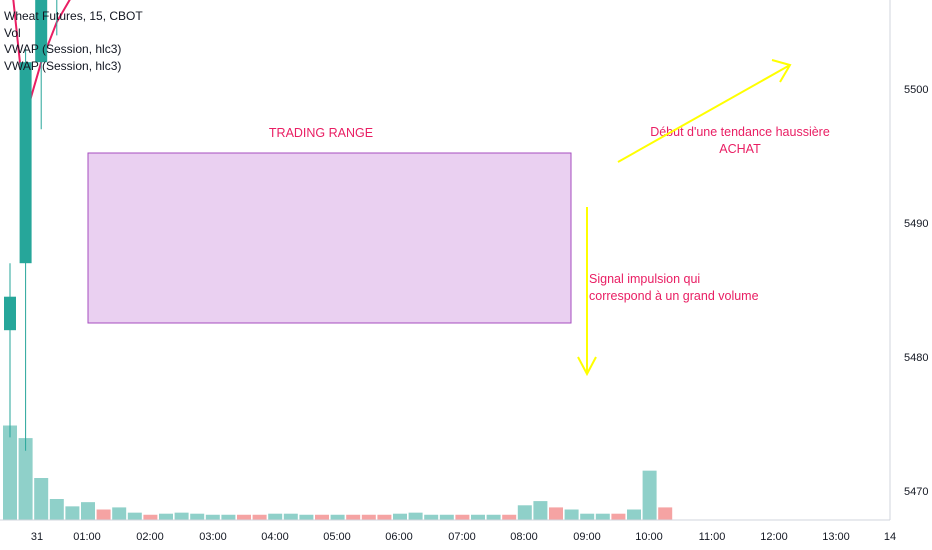  Describe the element at coordinates (37, 537) in the screenshot. I see `x-tick-0: 31` at that location.